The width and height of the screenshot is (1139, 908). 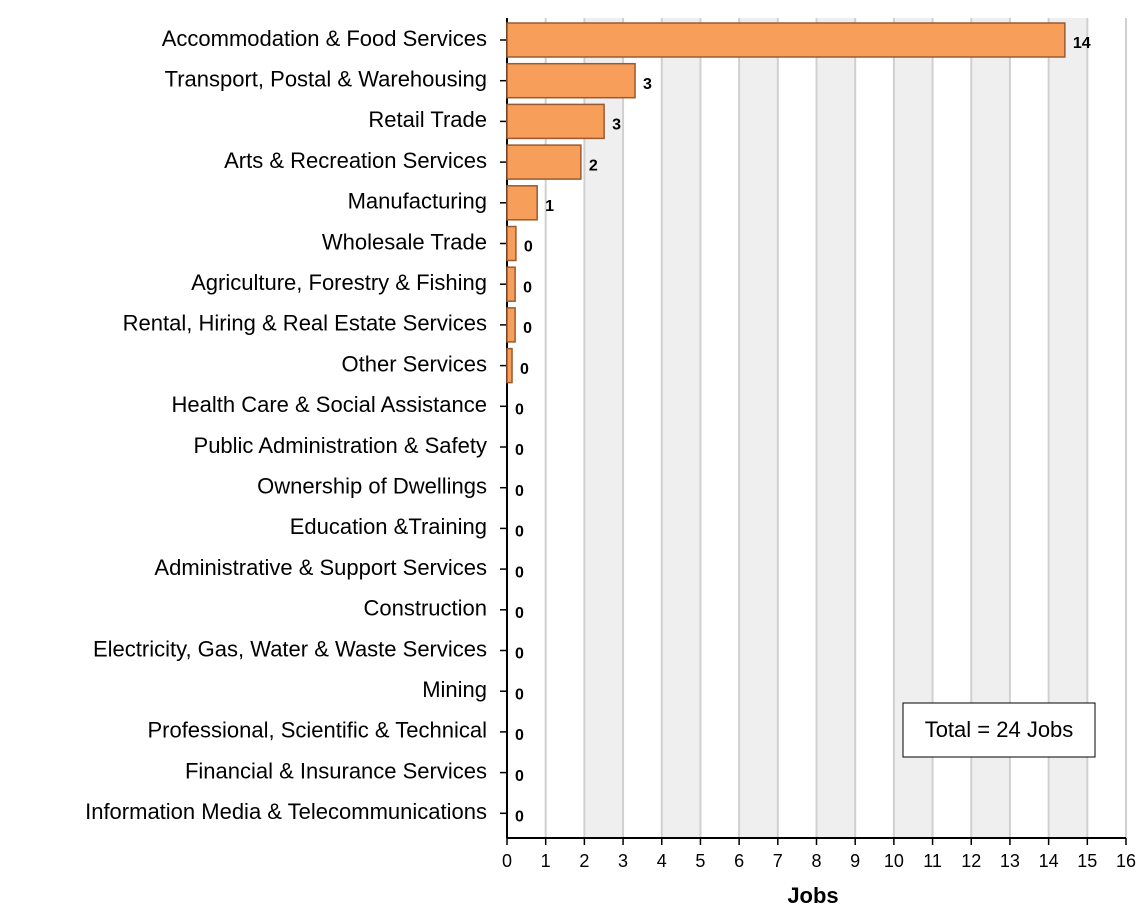 I want to click on x-tick-label: 0, so click(x=507, y=861).